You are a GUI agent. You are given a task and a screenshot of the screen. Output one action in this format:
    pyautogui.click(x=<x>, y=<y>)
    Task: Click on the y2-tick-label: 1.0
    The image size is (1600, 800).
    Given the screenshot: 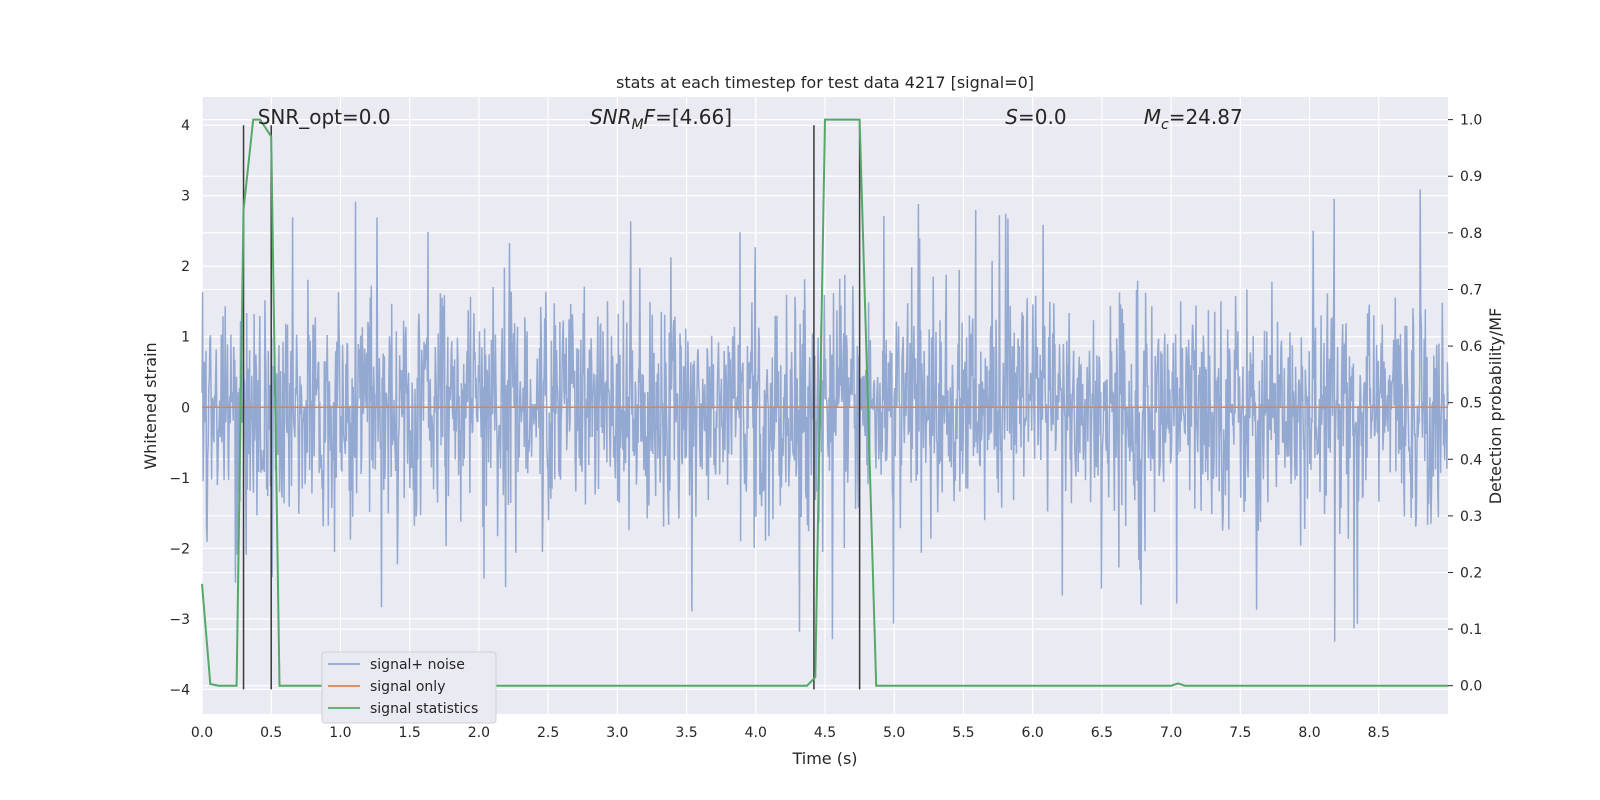 What is the action you would take?
    pyautogui.click(x=1471, y=121)
    